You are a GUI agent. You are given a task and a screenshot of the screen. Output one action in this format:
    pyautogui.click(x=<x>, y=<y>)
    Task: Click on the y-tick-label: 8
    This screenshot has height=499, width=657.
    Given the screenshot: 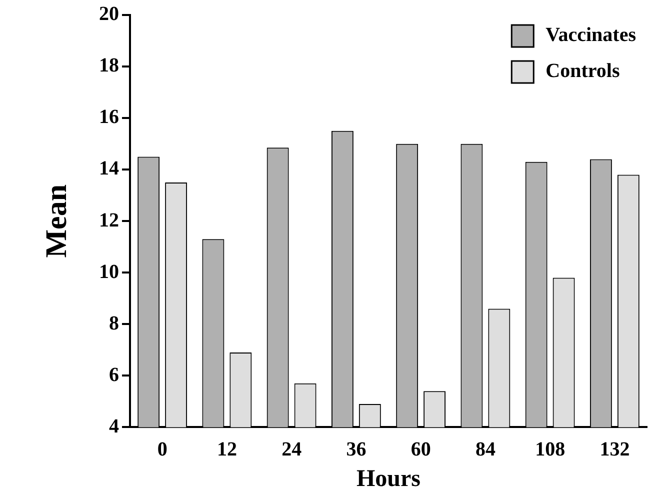 What is the action you would take?
    pyautogui.click(x=114, y=323)
    